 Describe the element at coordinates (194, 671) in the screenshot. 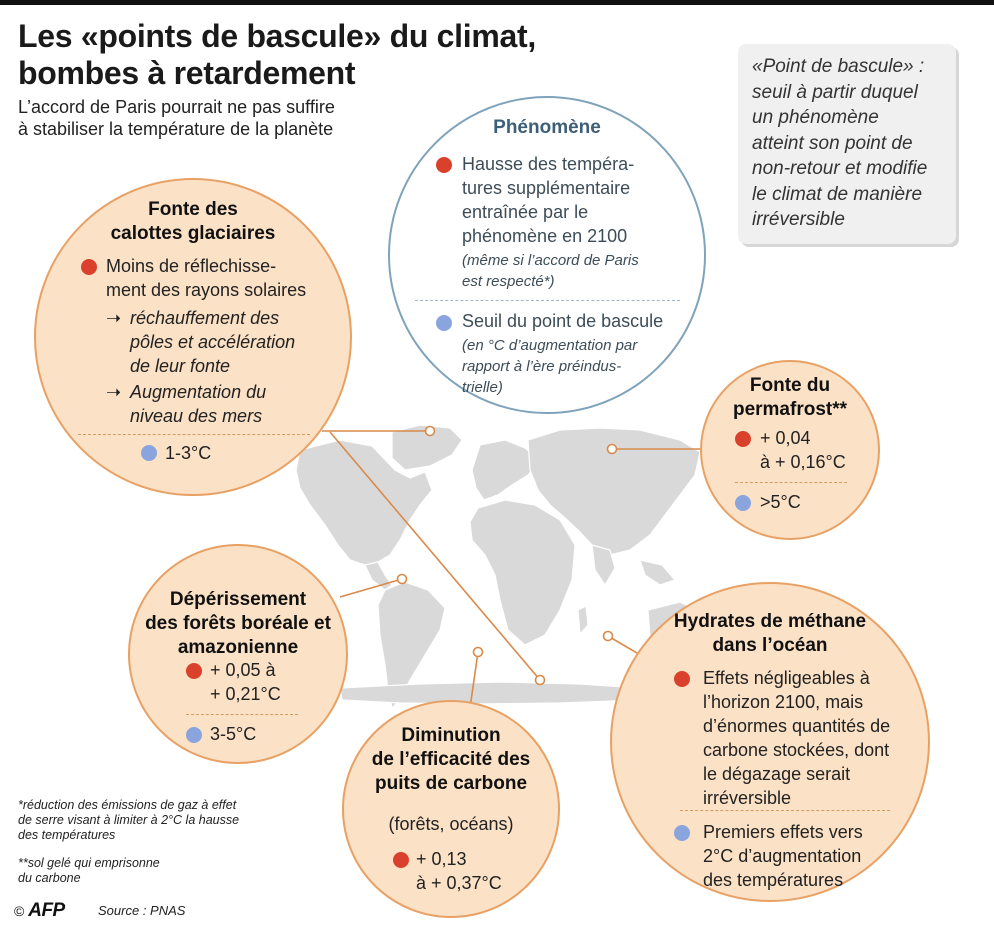

I see `forest-red-dot` at that location.